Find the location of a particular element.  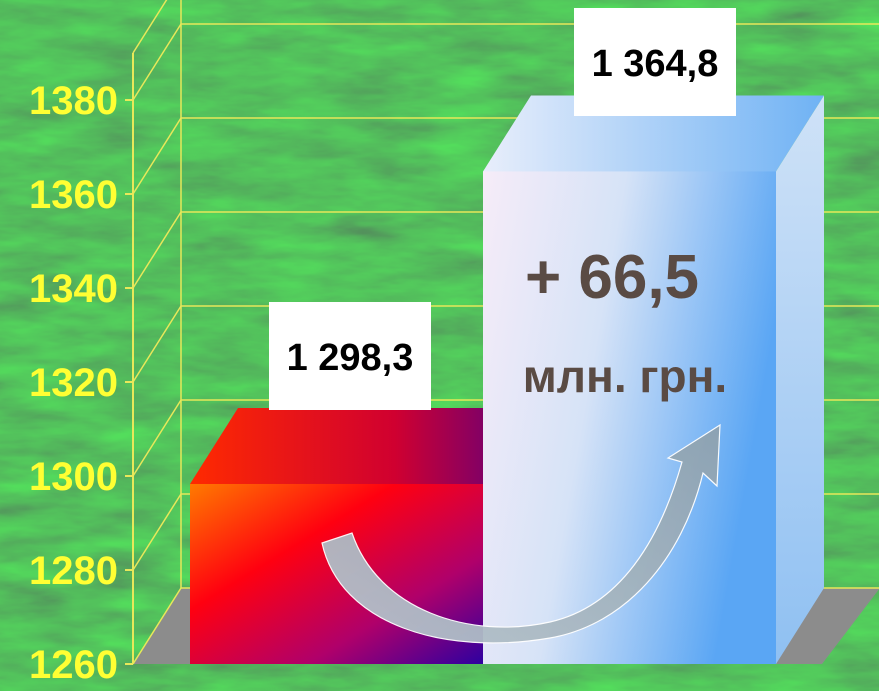

data-label-text: 1 364,8 is located at coordinates (655, 64).